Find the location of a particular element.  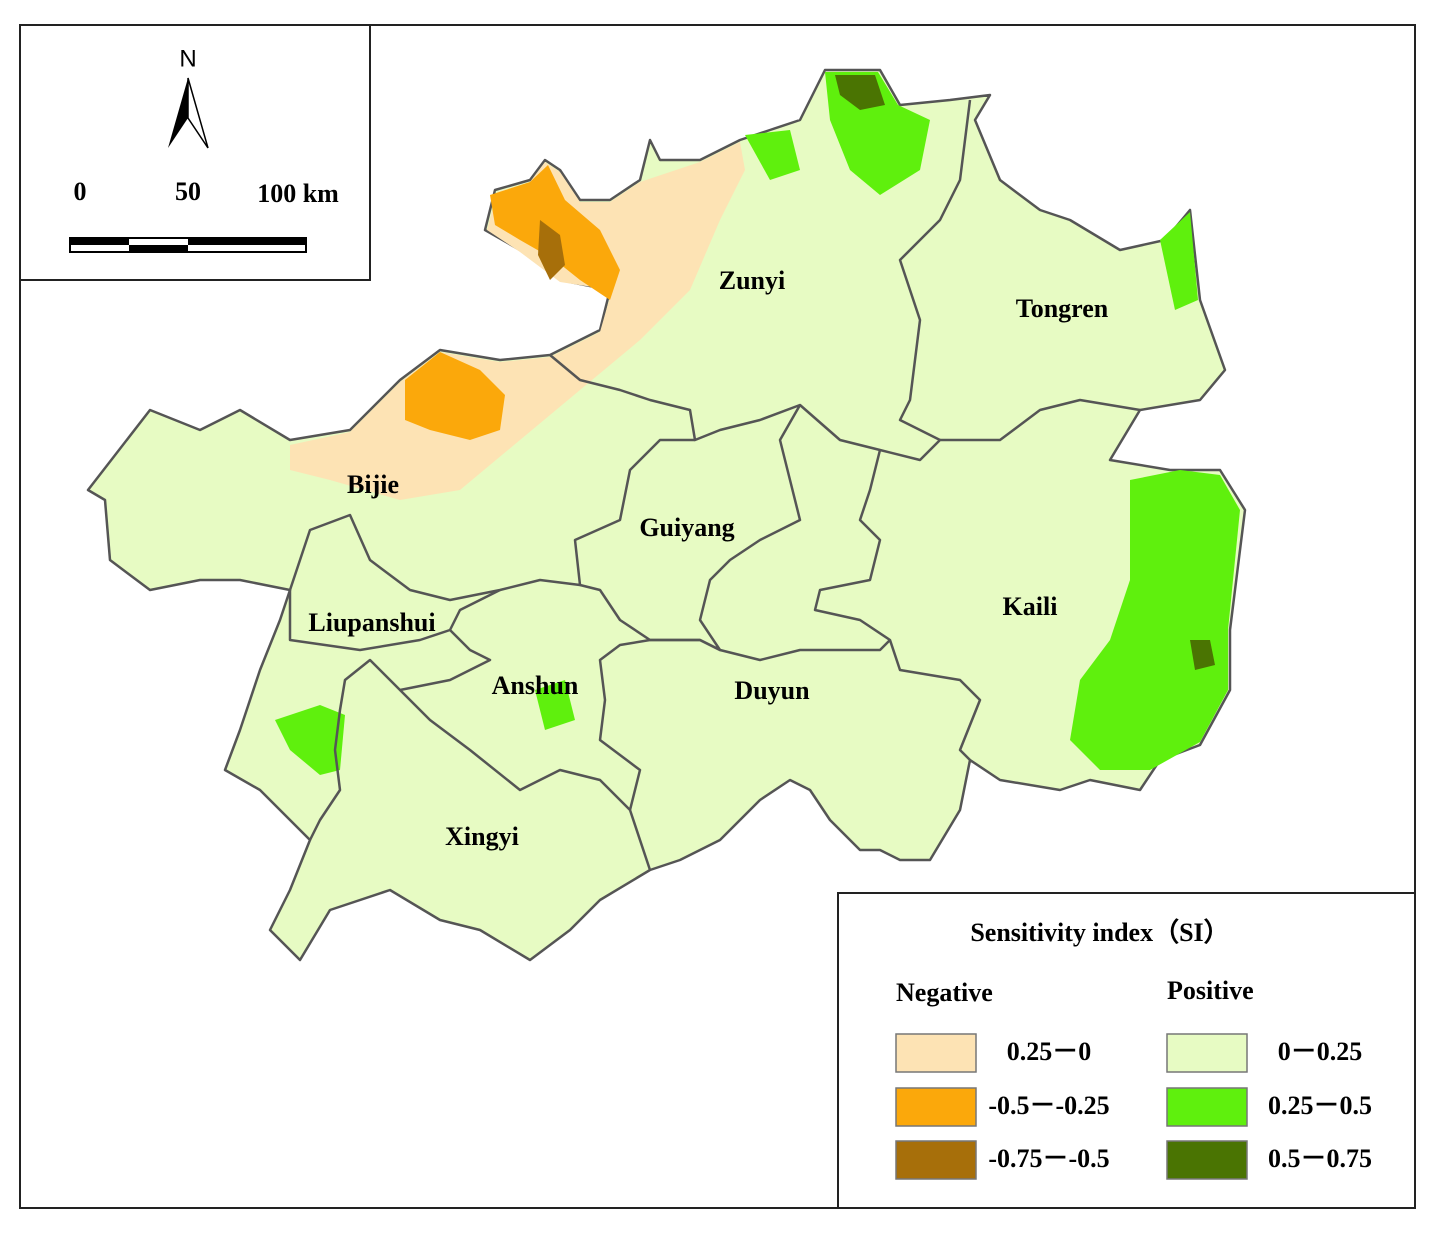

legend-group-title: Positive is located at coordinates (1210, 990).